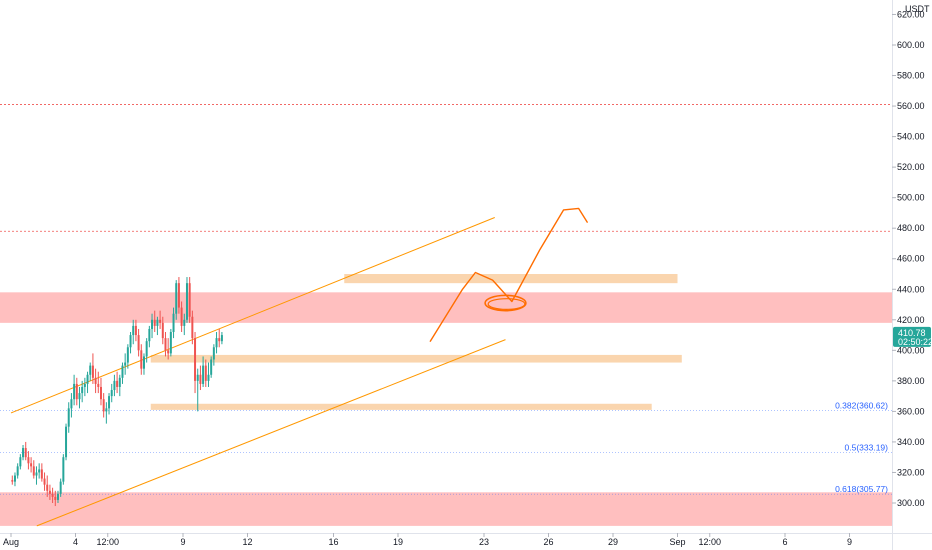 The height and width of the screenshot is (550, 932). Describe the element at coordinates (911, 198) in the screenshot. I see `y-tick-label: 500.00` at that location.